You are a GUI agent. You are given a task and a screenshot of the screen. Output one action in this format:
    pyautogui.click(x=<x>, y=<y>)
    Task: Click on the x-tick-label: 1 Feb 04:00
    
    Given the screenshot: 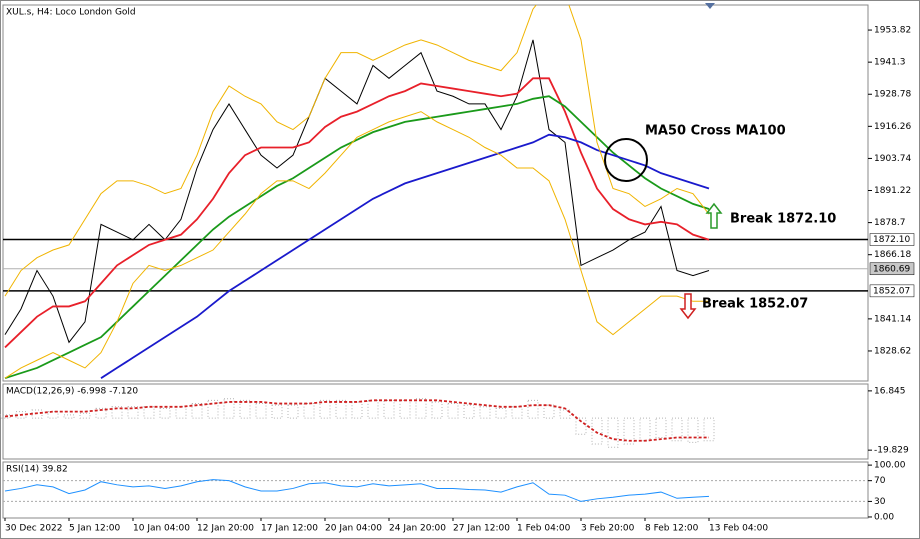 What is the action you would take?
    pyautogui.click(x=544, y=529)
    